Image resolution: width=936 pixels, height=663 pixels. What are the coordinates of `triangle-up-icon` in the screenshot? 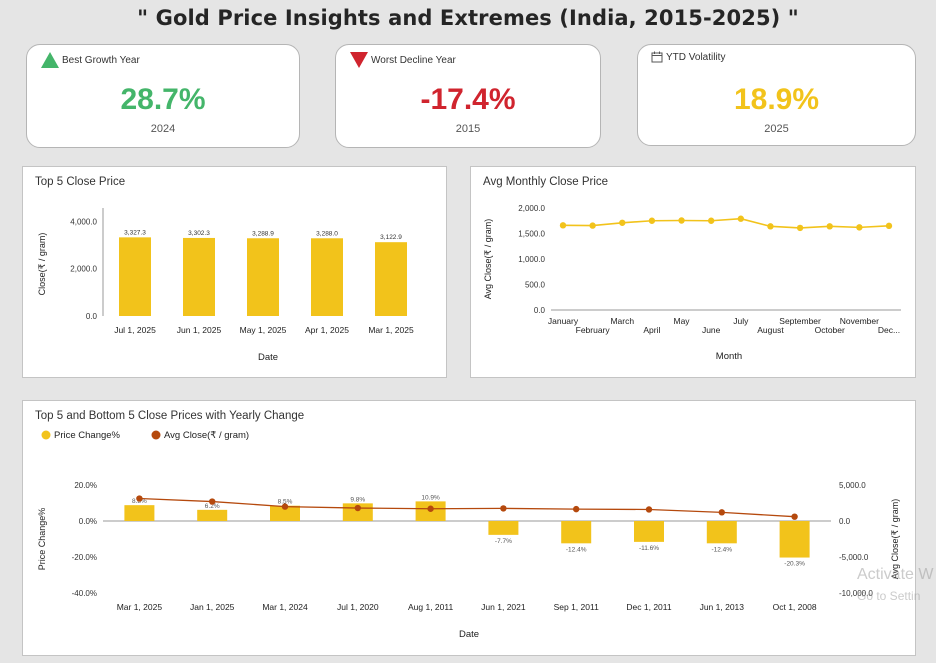 It's located at (50, 60).